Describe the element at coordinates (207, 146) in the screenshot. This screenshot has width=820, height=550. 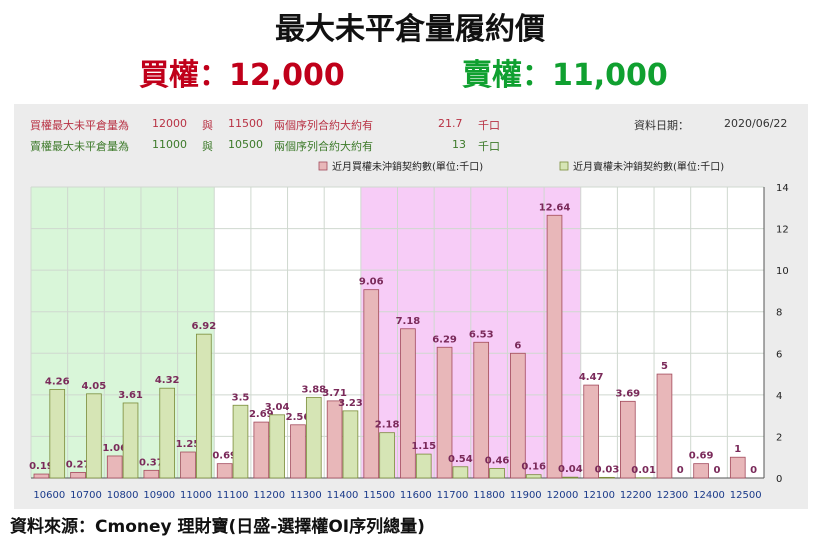
I see `info-row2-mid: 與` at that location.